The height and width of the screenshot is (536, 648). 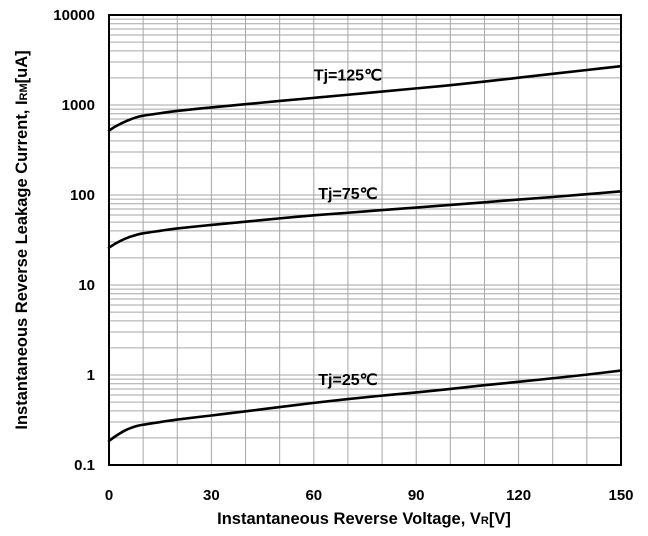 What do you see at coordinates (364, 519) in the screenshot?
I see `x-axis-title: Instantaneous Reverse Voltage, VR[V]` at bounding box center [364, 519].